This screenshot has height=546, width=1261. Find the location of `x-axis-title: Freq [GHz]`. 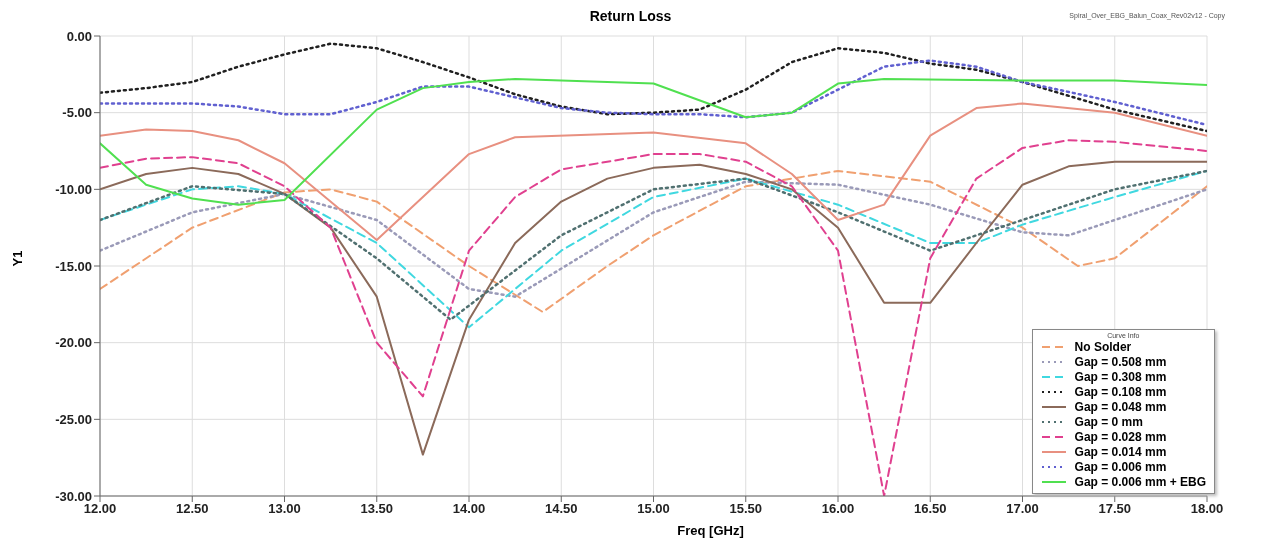

x-axis-title: Freq [GHz] is located at coordinates (710, 530).